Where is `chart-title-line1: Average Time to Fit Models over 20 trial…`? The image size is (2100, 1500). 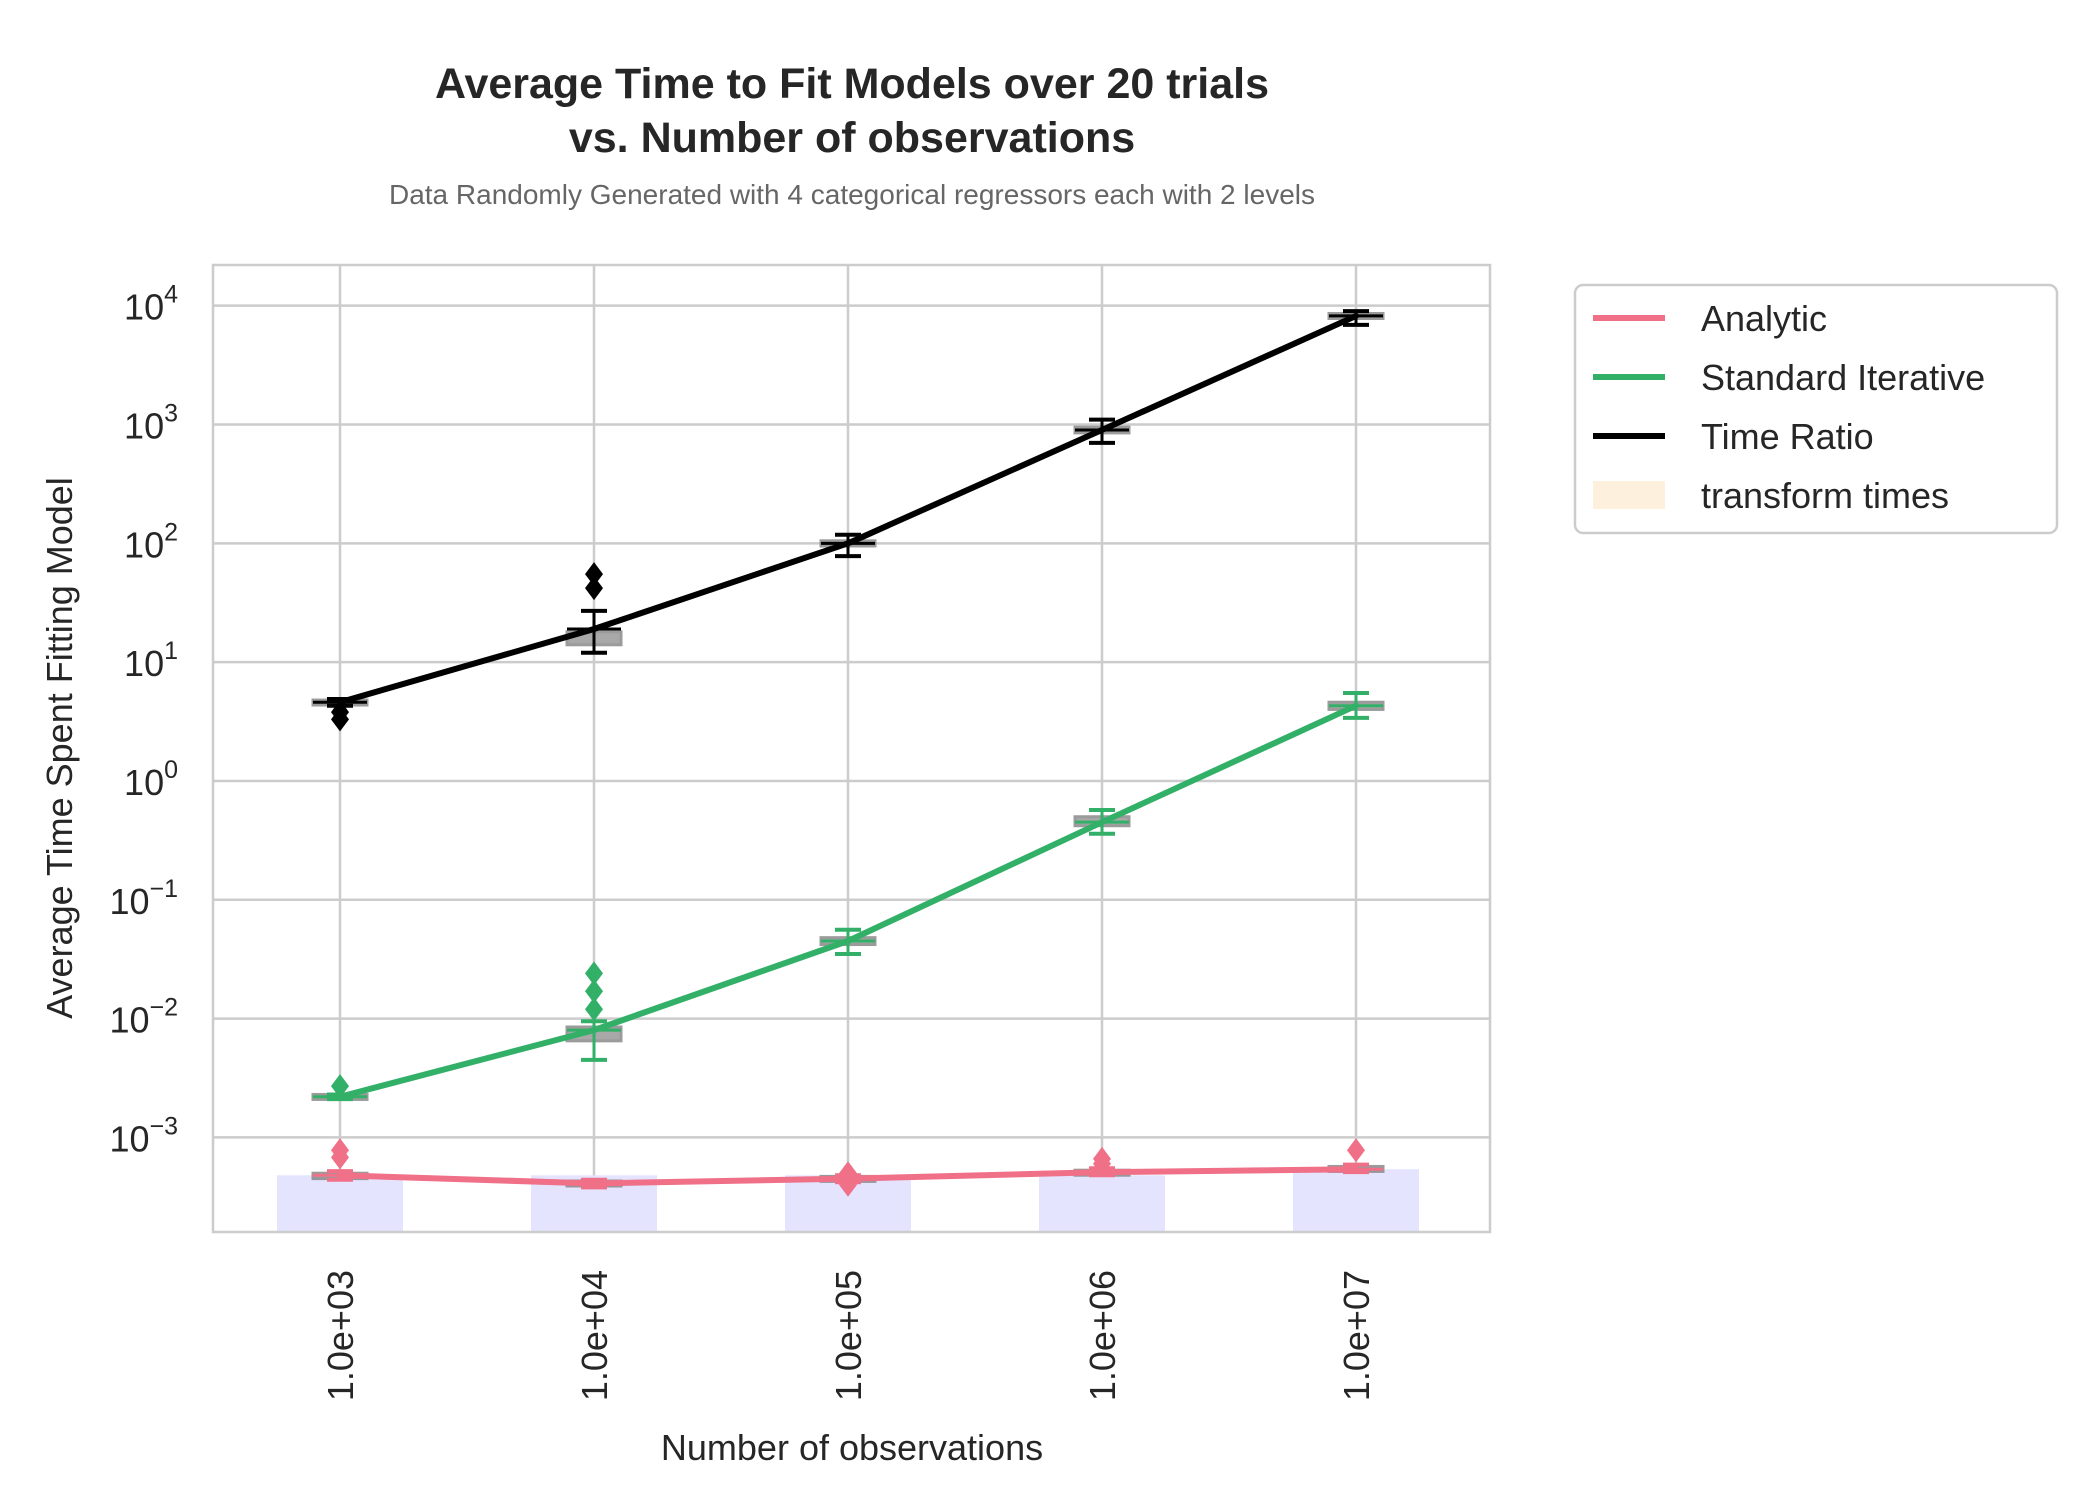
chart-title-line1: Average Time to Fit Models over 20 trial… is located at coordinates (852, 84).